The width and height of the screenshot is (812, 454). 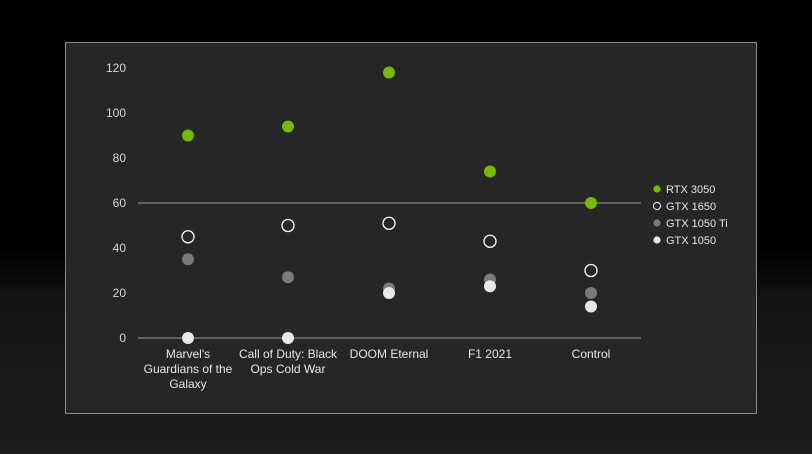 What do you see at coordinates (691, 207) in the screenshot?
I see `legend-label: GTX 1650` at bounding box center [691, 207].